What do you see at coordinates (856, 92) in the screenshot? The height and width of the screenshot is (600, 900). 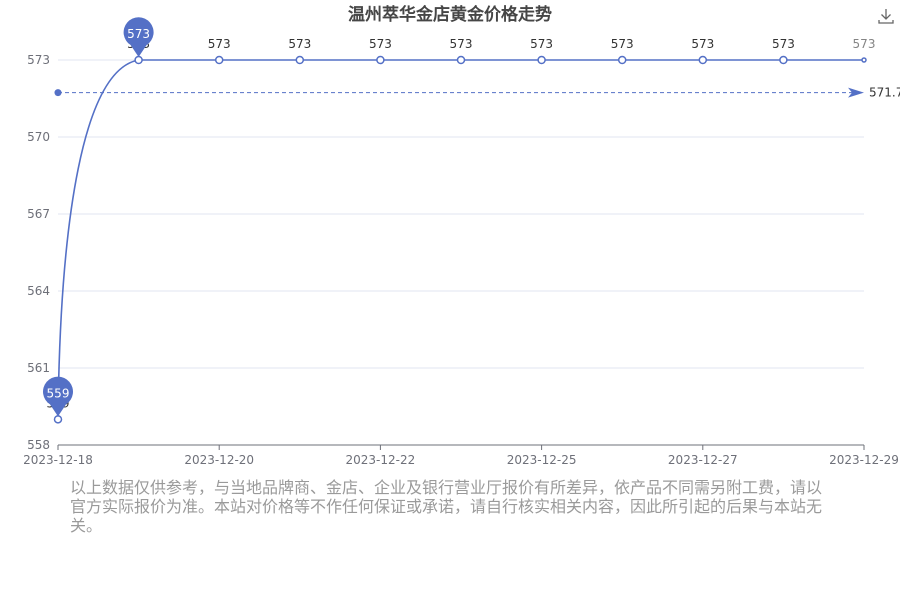 I see `average-line-arrow` at bounding box center [856, 92].